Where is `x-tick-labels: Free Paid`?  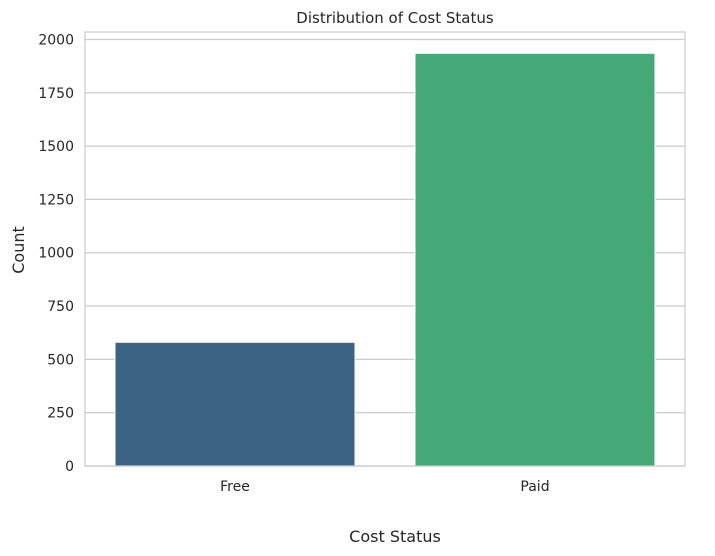
x-tick-labels: Free Paid is located at coordinates (384, 487).